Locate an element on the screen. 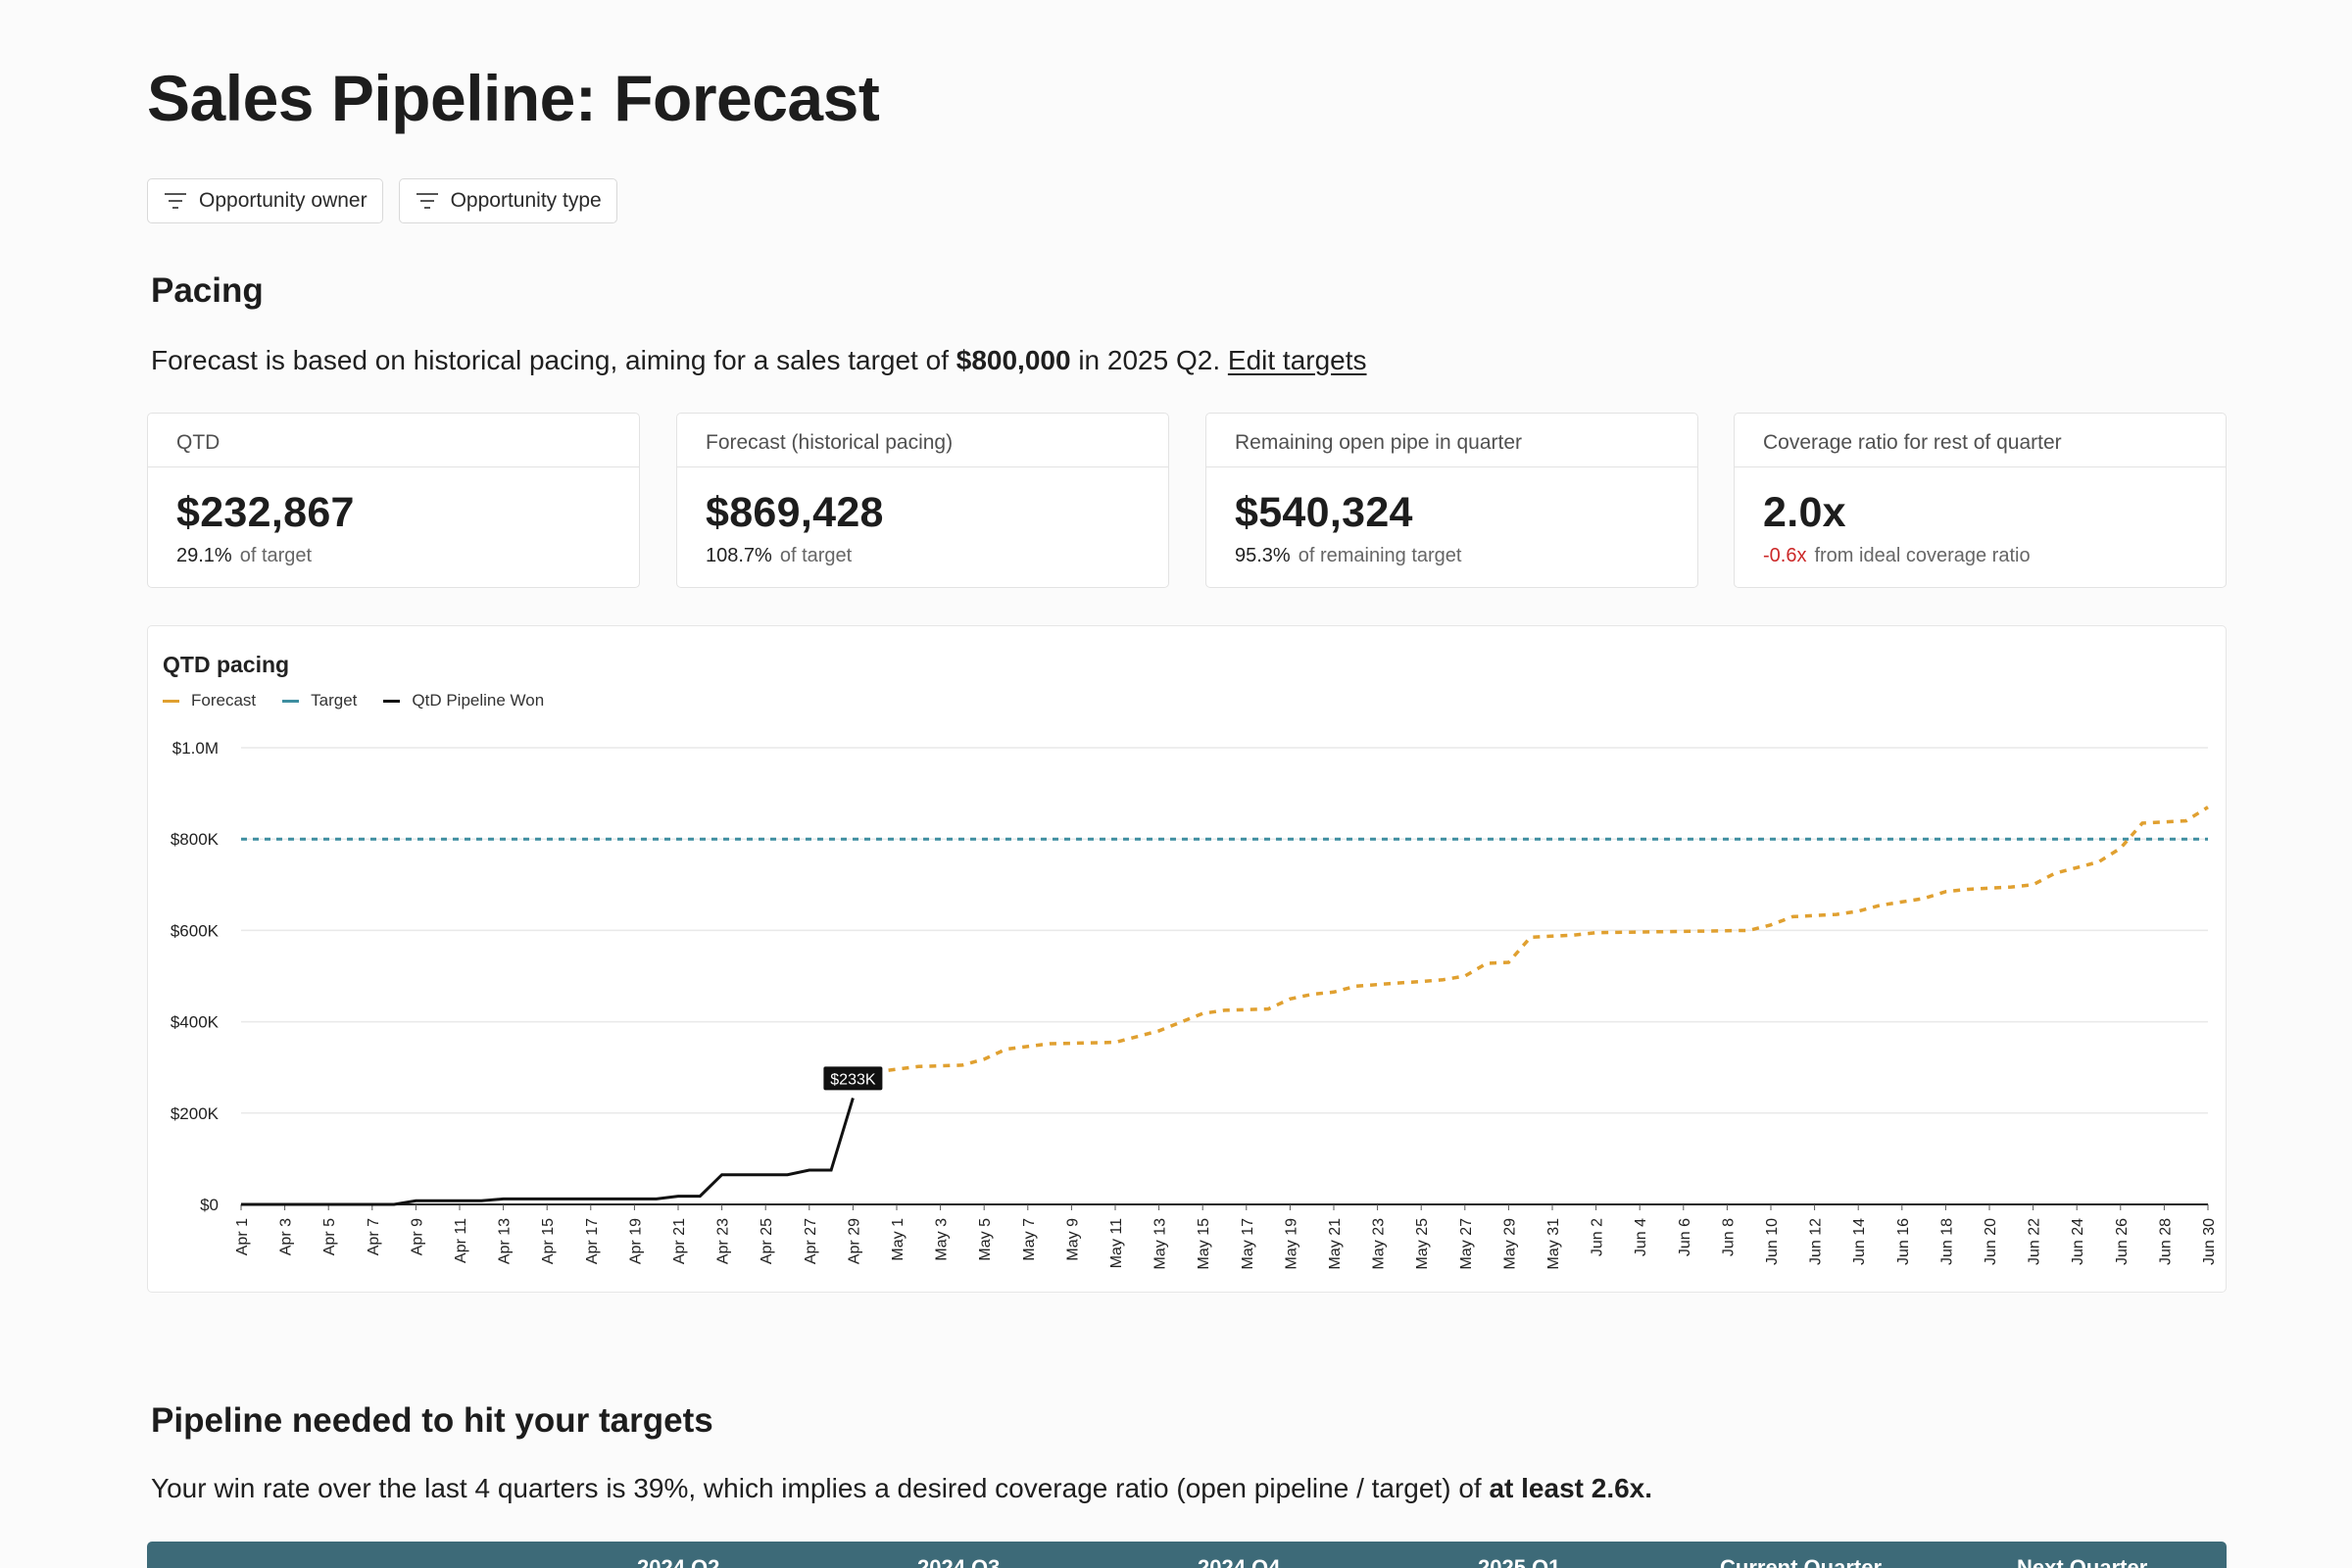 The image size is (2352, 1568). x-tick-label: Jun 14 is located at coordinates (1859, 1241).